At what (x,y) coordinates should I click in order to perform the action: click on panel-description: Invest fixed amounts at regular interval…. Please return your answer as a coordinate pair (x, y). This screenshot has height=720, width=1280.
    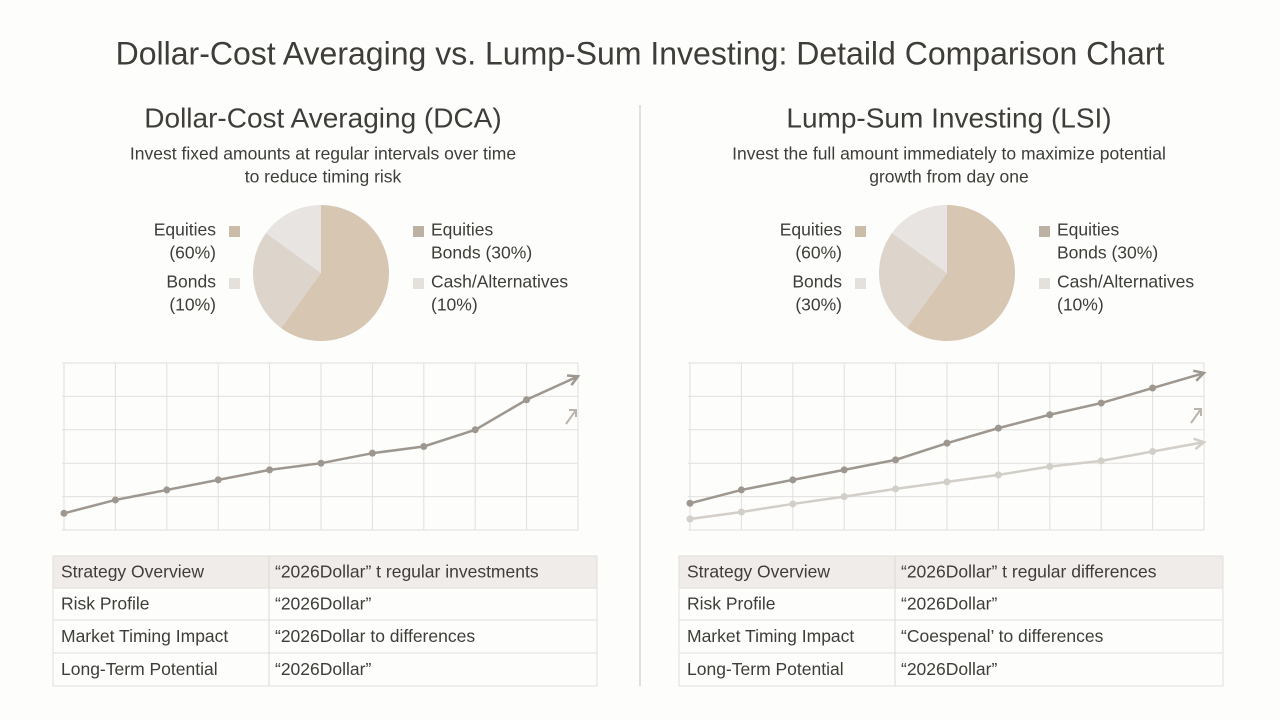
    Looking at the image, I should click on (323, 154).